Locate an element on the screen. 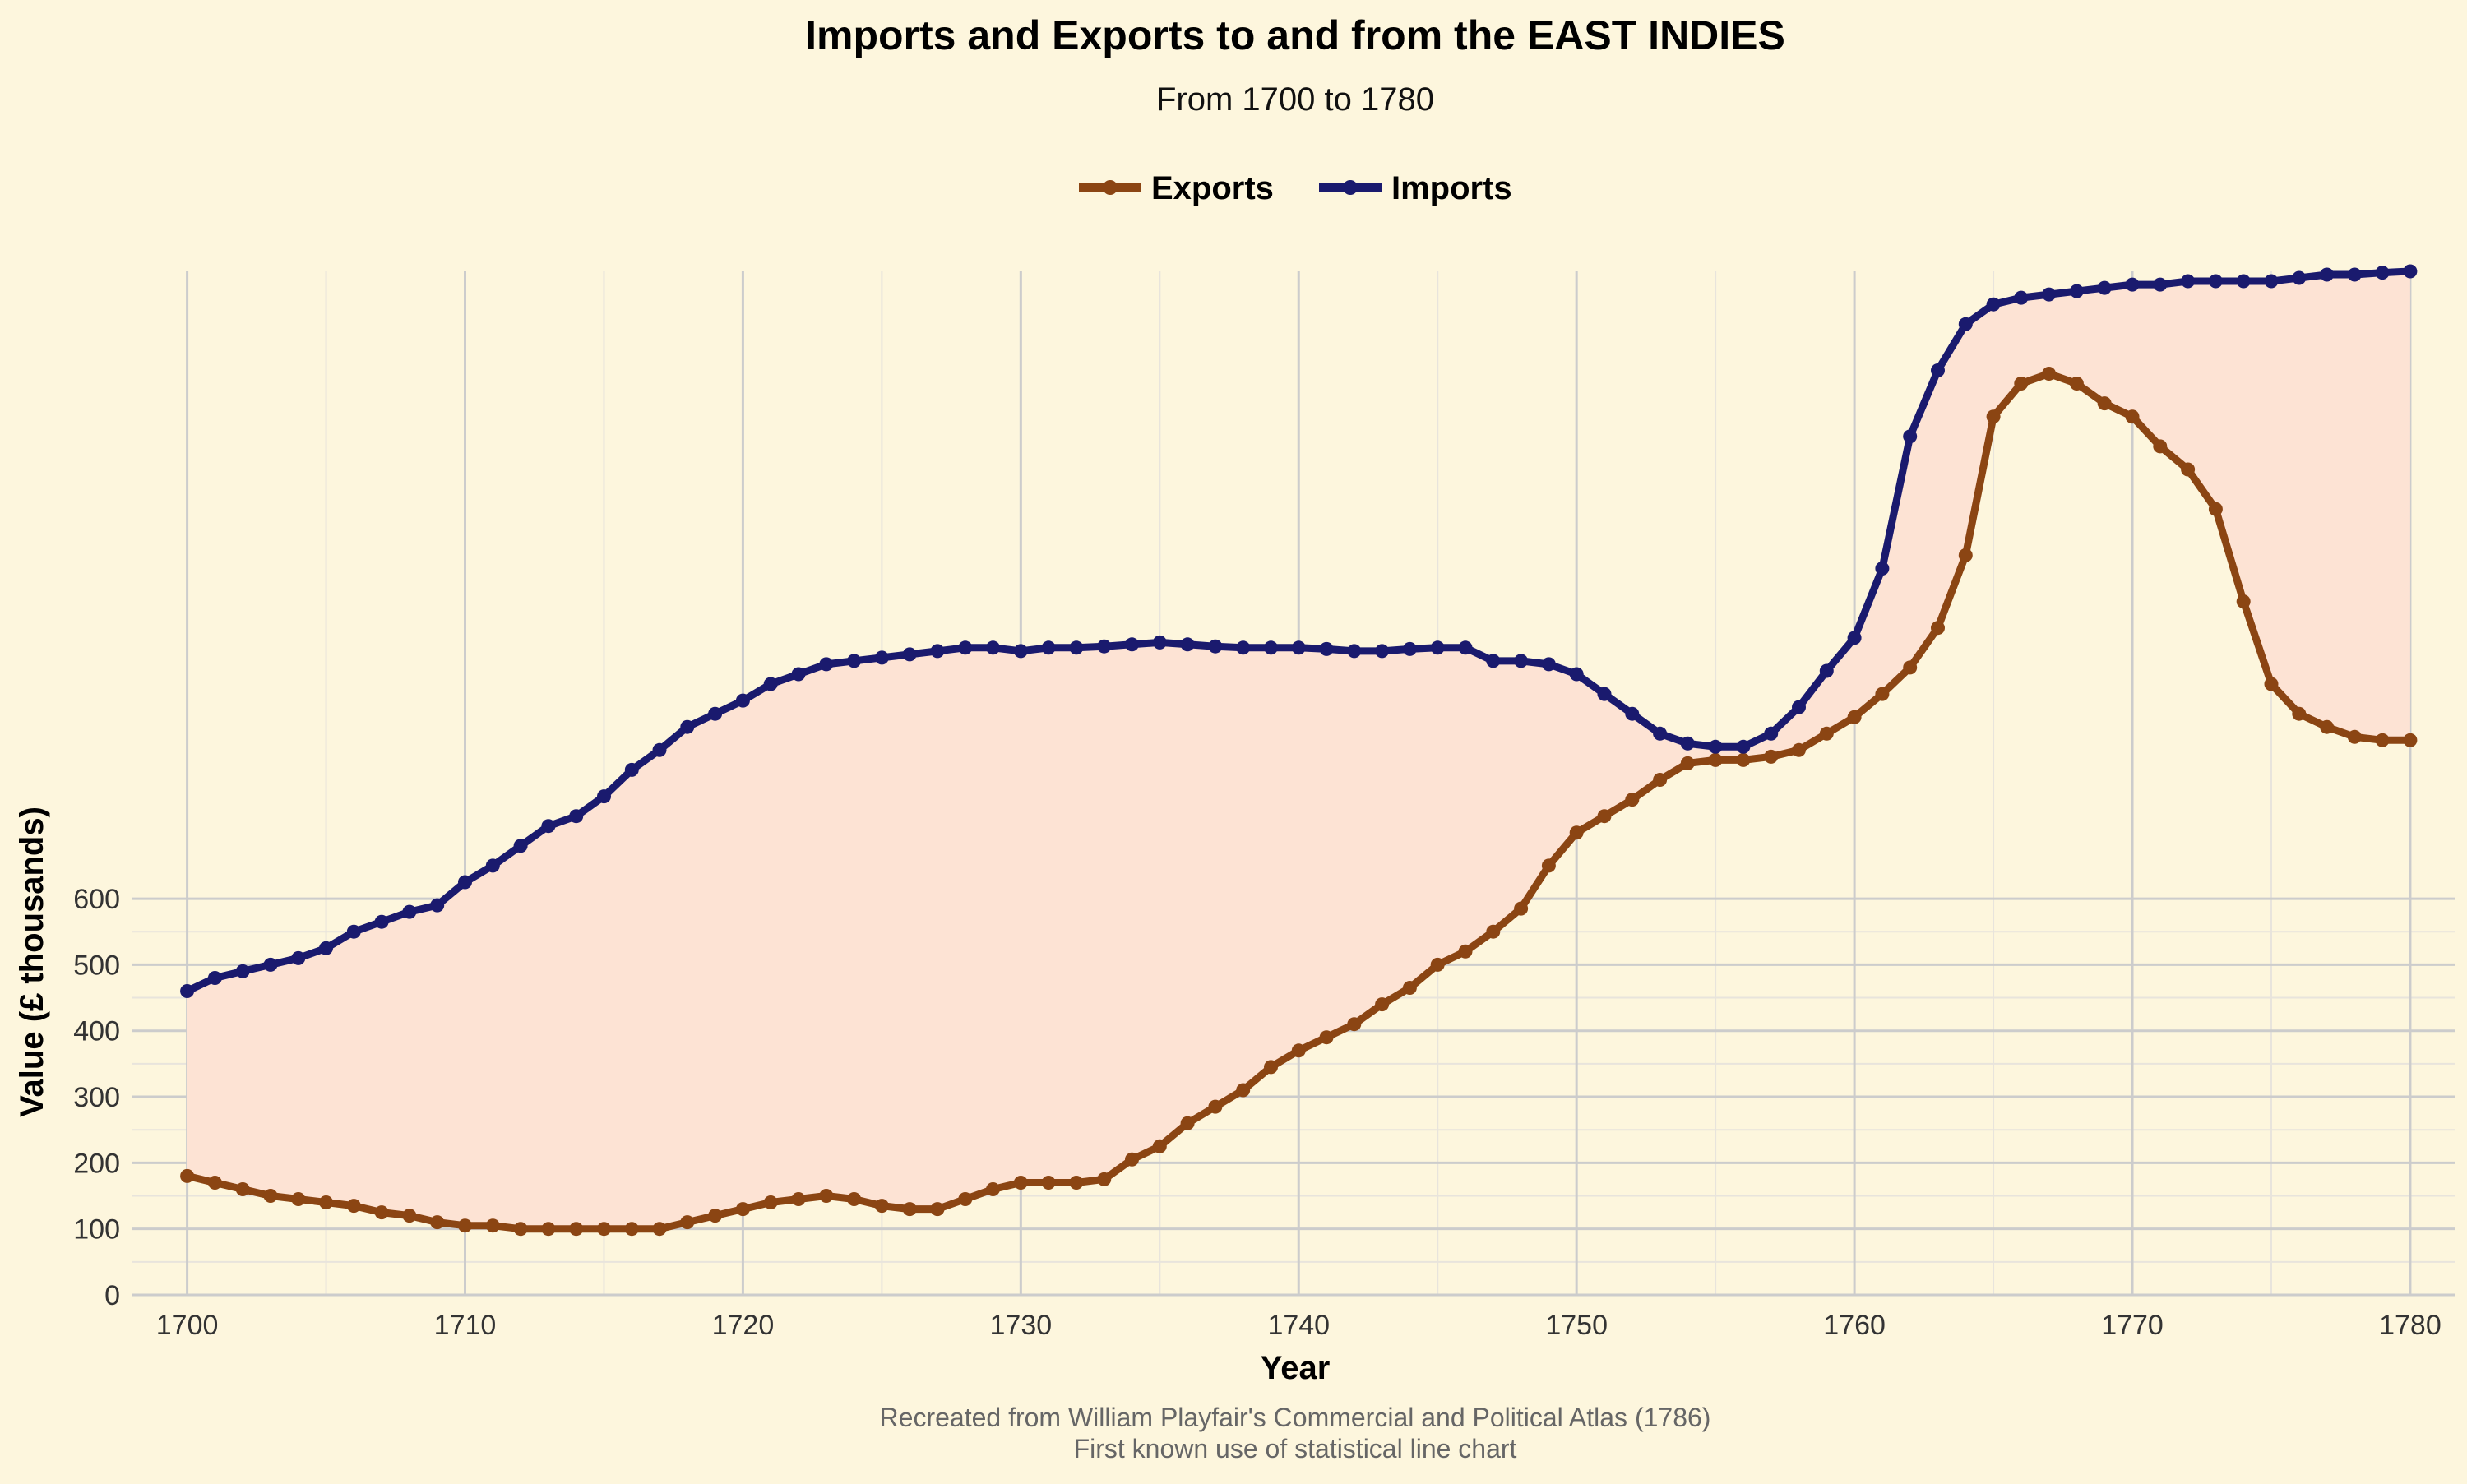  y-tick-label: 500 is located at coordinates (96, 965).